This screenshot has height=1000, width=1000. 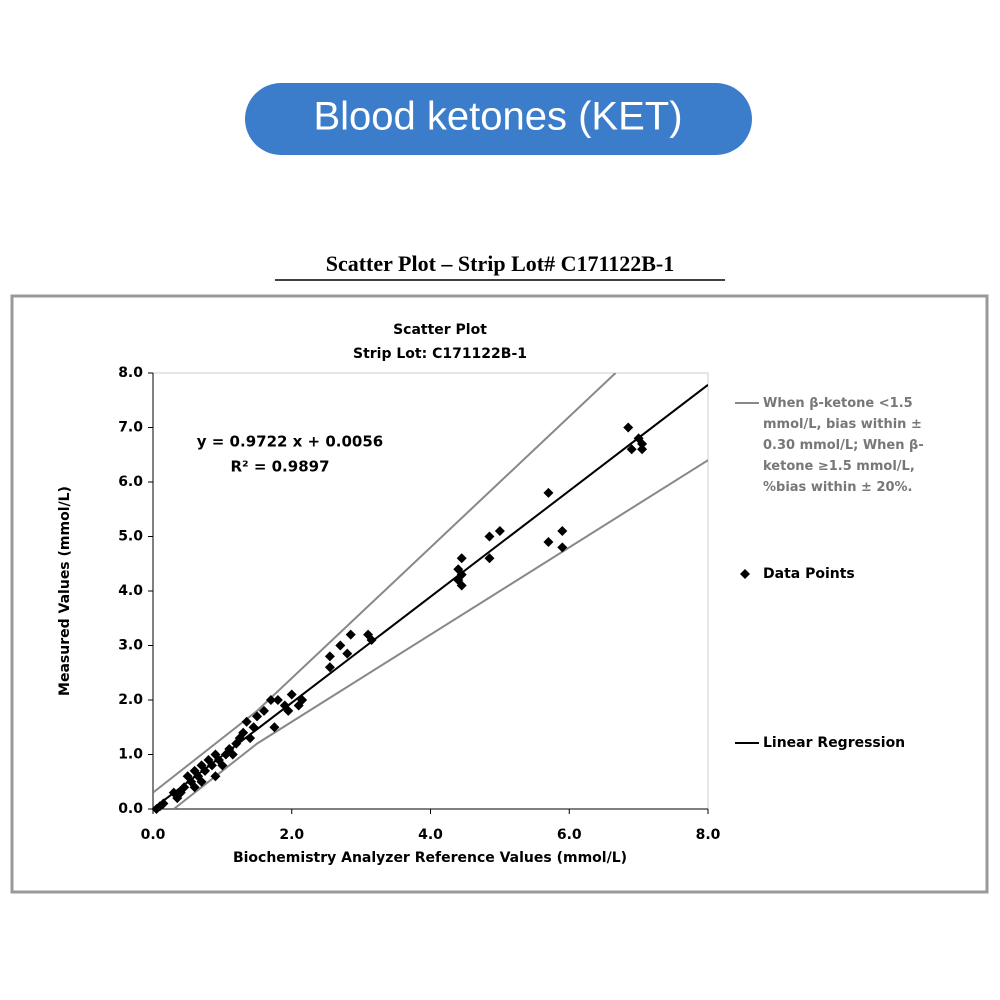 I want to click on y-axis-label: Measured Values (mmol/L), so click(x=65, y=591).